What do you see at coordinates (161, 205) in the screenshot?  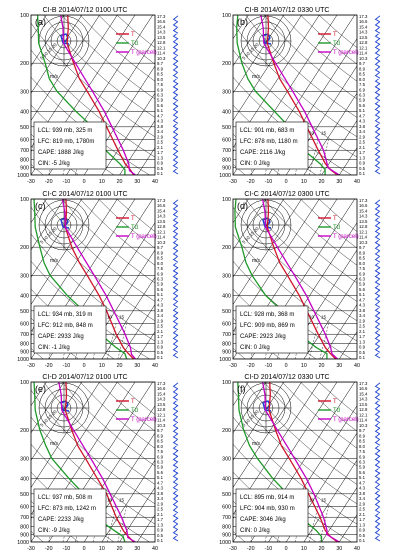 I see `height-tick-label: 16.6` at bounding box center [161, 205].